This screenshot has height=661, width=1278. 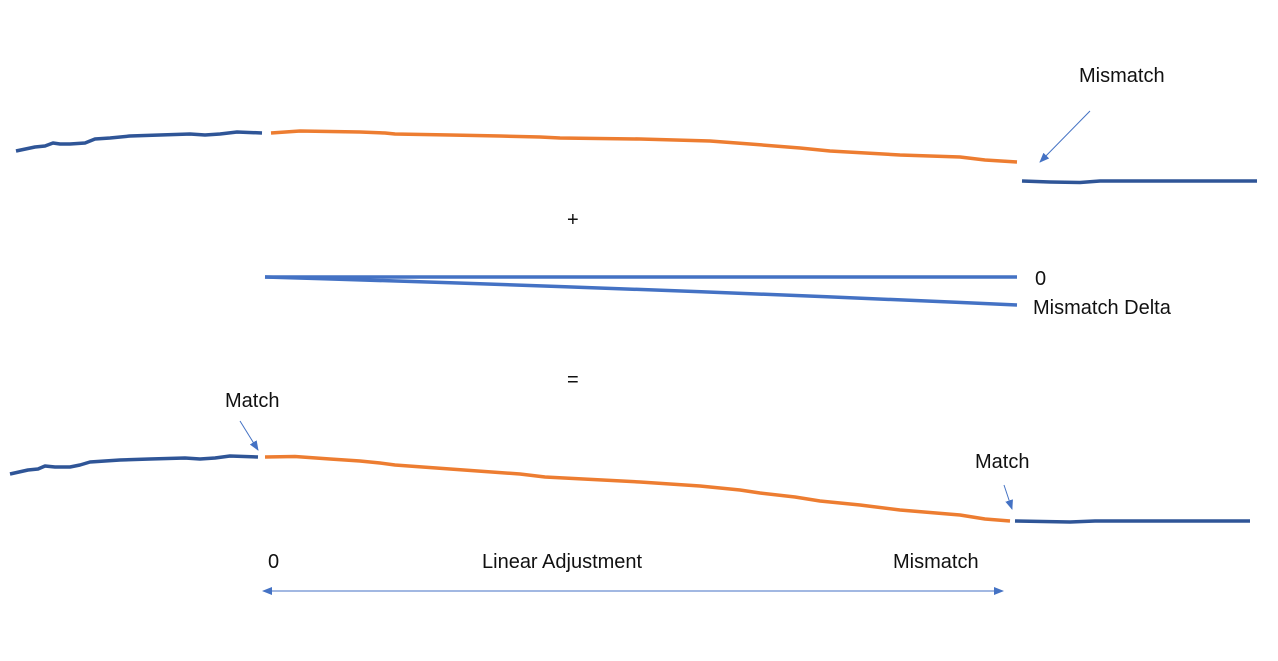 What do you see at coordinates (644, 146) in the screenshot?
I see `top-orange-segment` at bounding box center [644, 146].